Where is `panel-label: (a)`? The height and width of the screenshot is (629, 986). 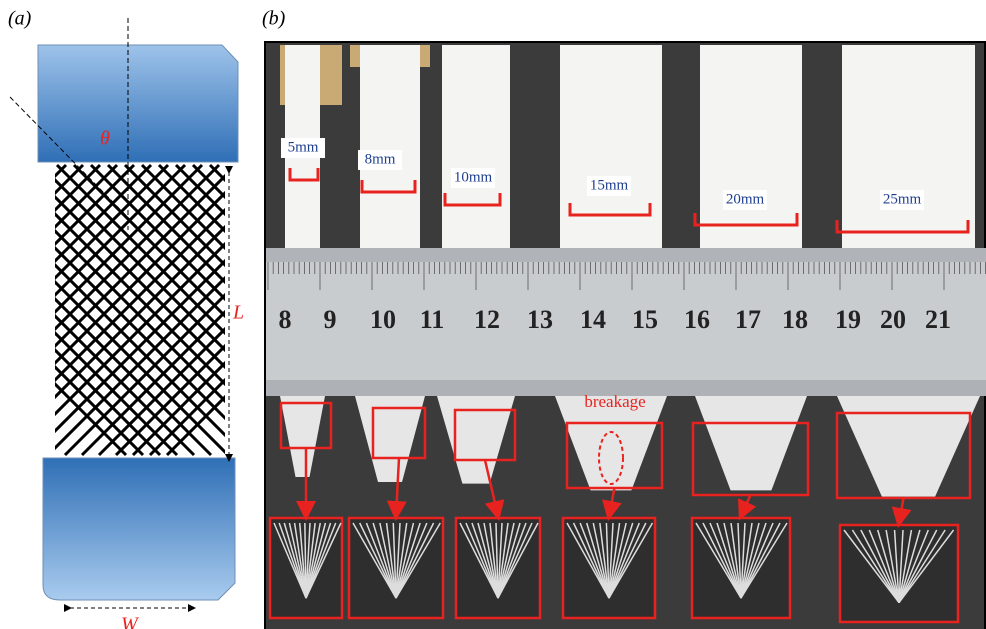 panel-label: (a) is located at coordinates (20, 19).